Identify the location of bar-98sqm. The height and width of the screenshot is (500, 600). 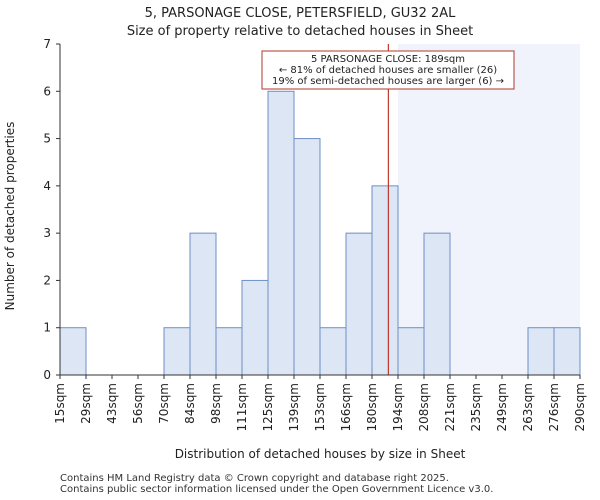
(229, 351).